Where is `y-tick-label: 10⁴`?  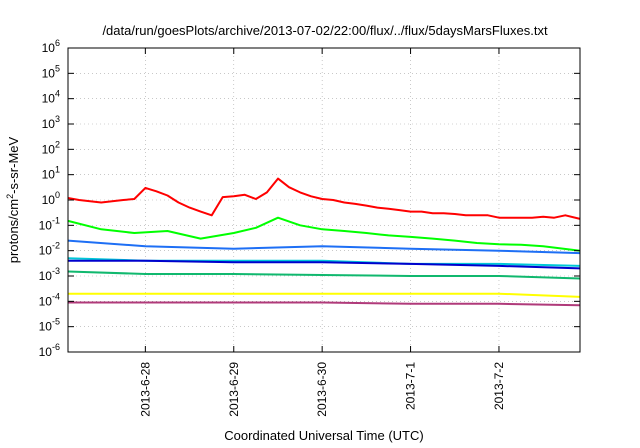 y-tick-label: 10⁴ is located at coordinates (51, 97).